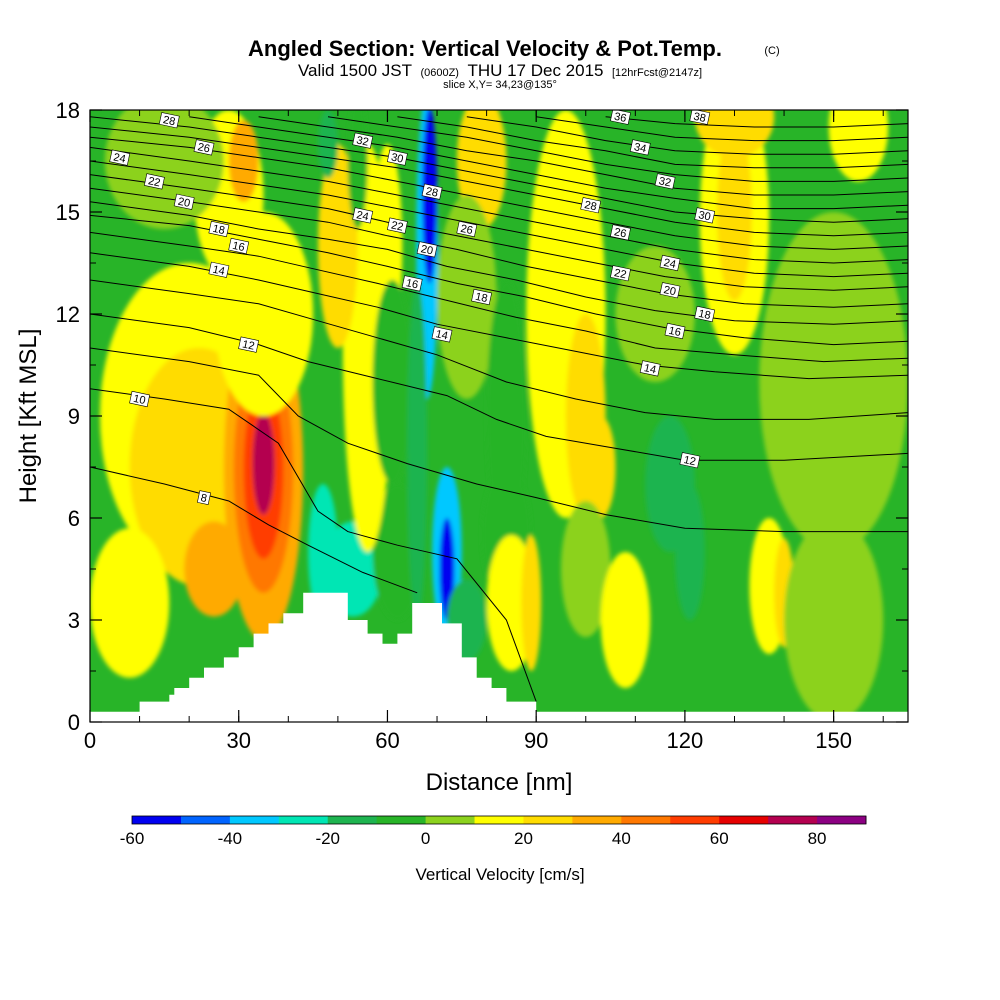  Describe the element at coordinates (657, 73) in the screenshot. I see `subtitle-forecast: [12hrFcst@2147z]` at that location.